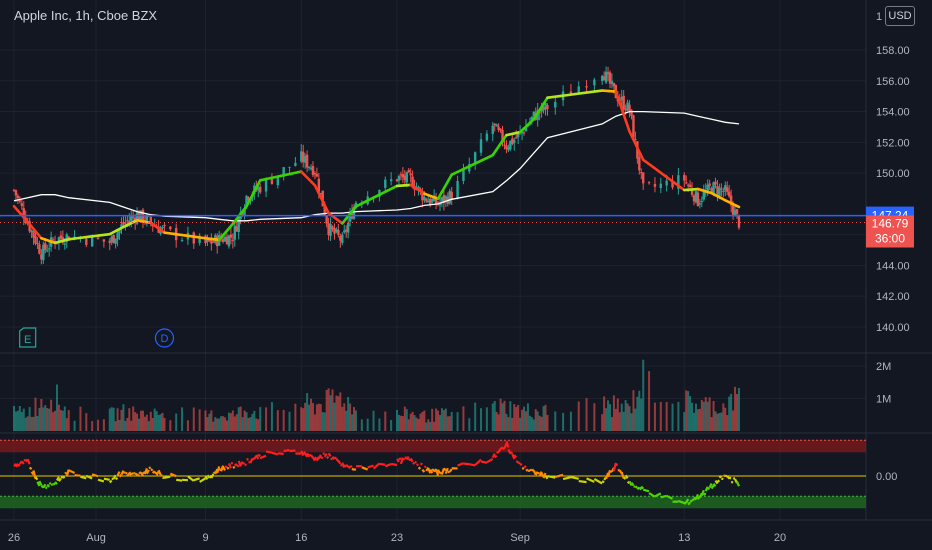  I want to click on time-axis: 26 Aug 9 16 23 Sep 13 20, so click(397, 538).